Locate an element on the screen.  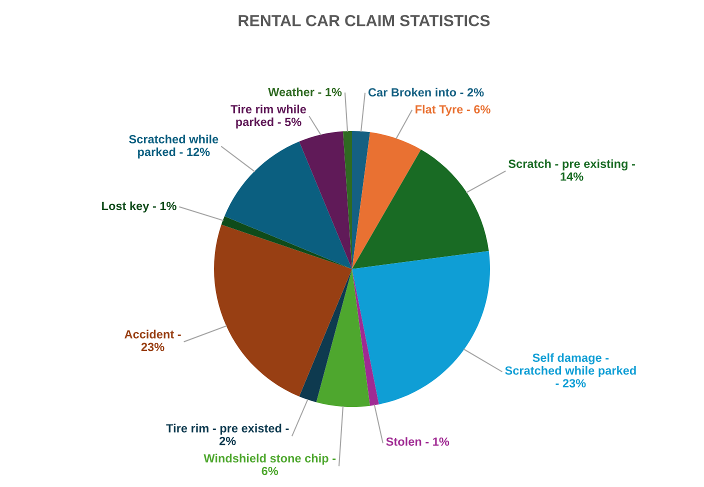
slice-label: Scratched while parked - 12% is located at coordinates (173, 146).